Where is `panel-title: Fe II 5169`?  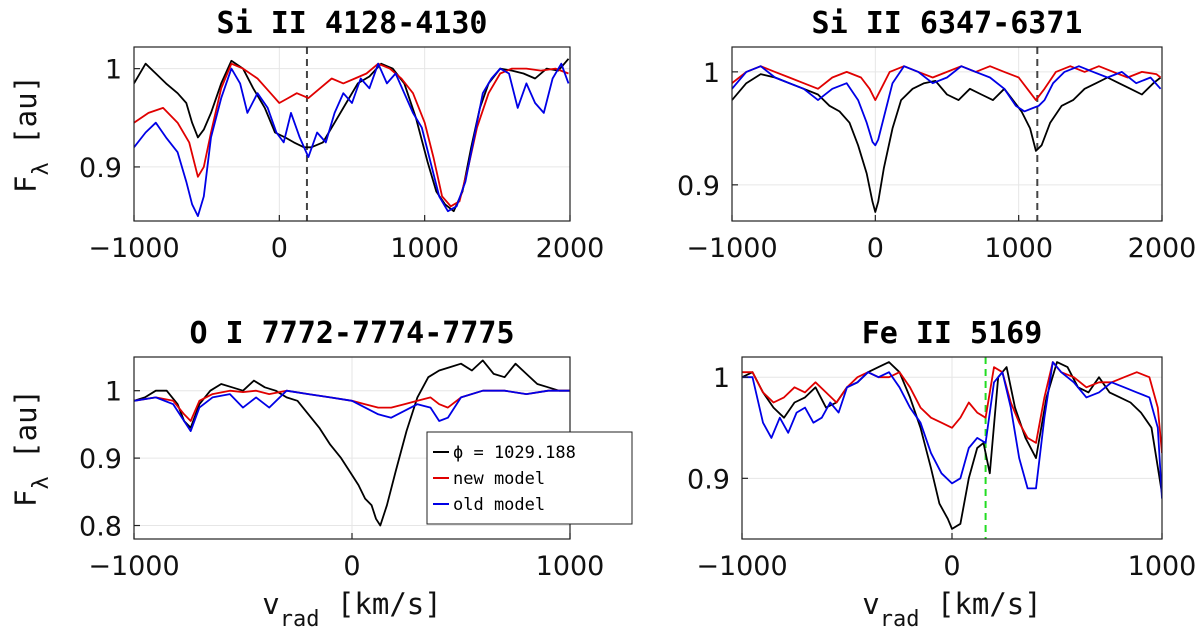 panel-title: Fe II 5169 is located at coordinates (952, 333).